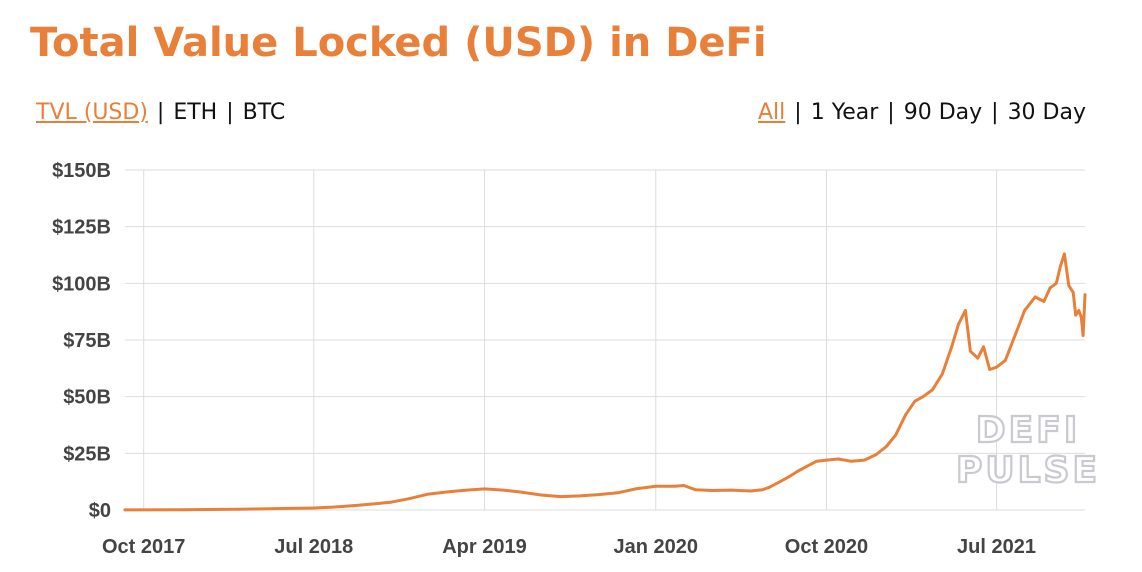 The height and width of the screenshot is (572, 1142). I want to click on x-tick-label: Oct 2017, so click(143, 547).